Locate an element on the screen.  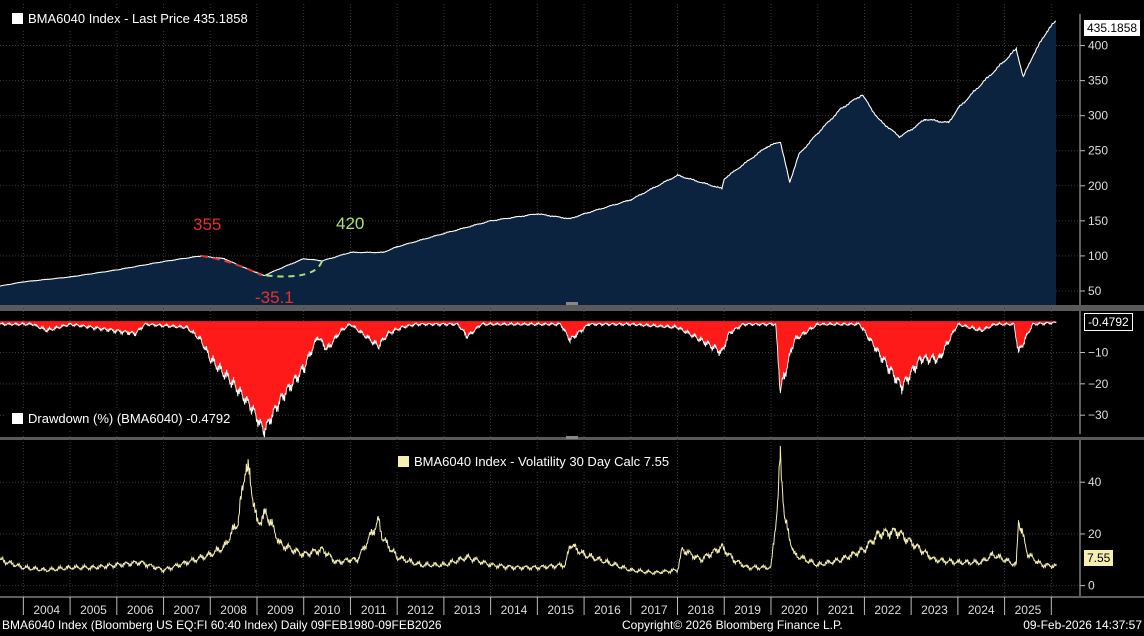
volatility-last-value: 7.55 is located at coordinates (1099, 558).